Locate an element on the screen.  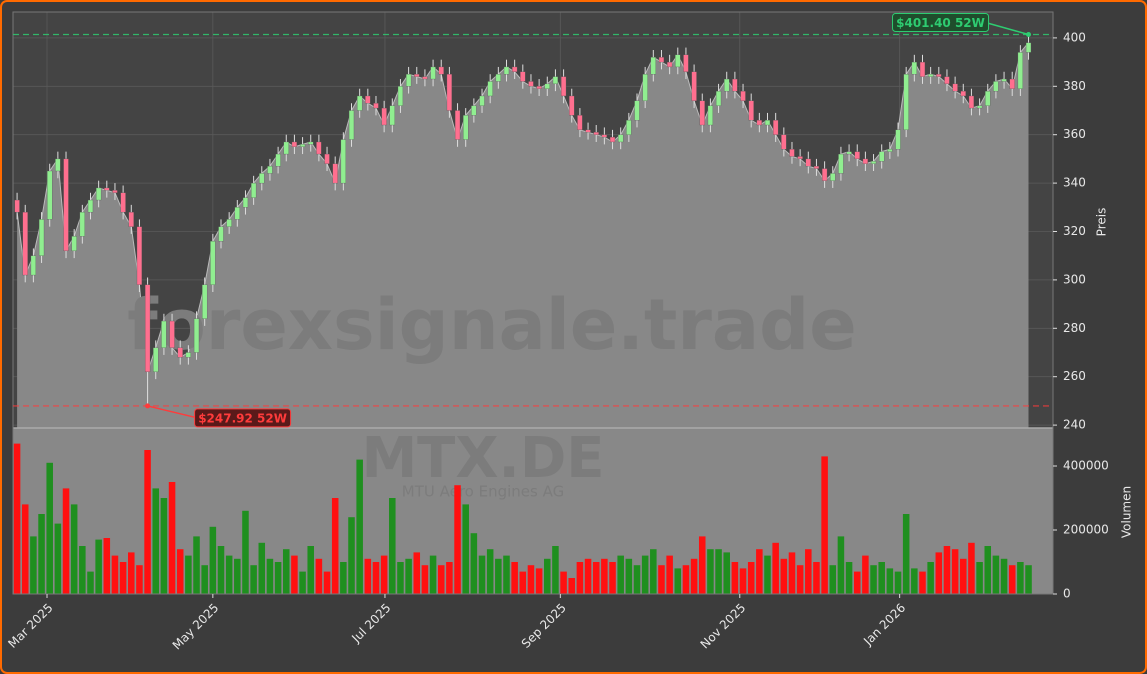
annotation-label: $247.92 52W is located at coordinates (242, 418).